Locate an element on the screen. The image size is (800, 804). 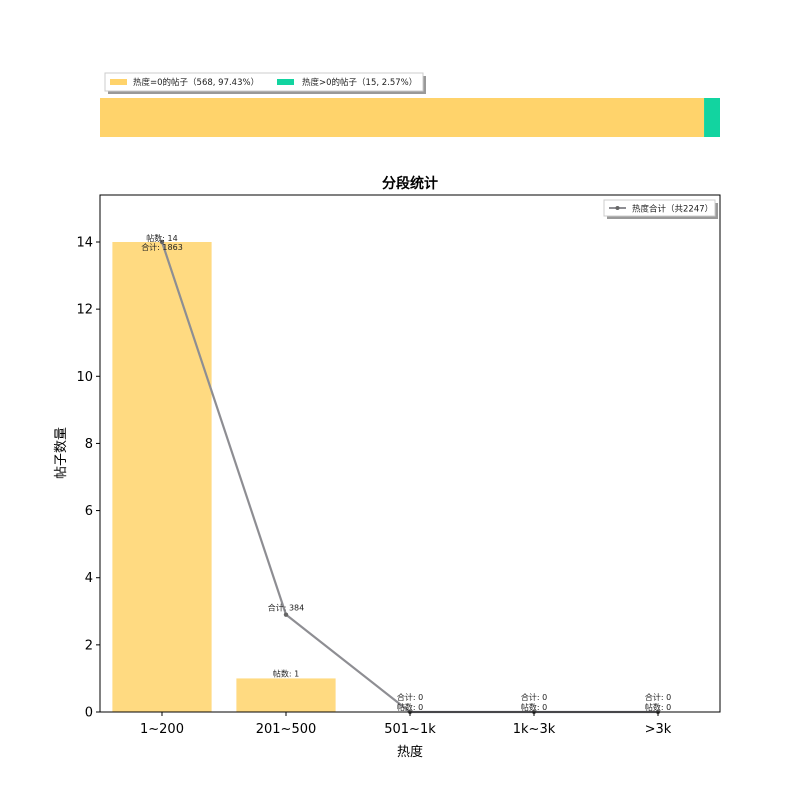
line-legend-marker is located at coordinates (617, 208).